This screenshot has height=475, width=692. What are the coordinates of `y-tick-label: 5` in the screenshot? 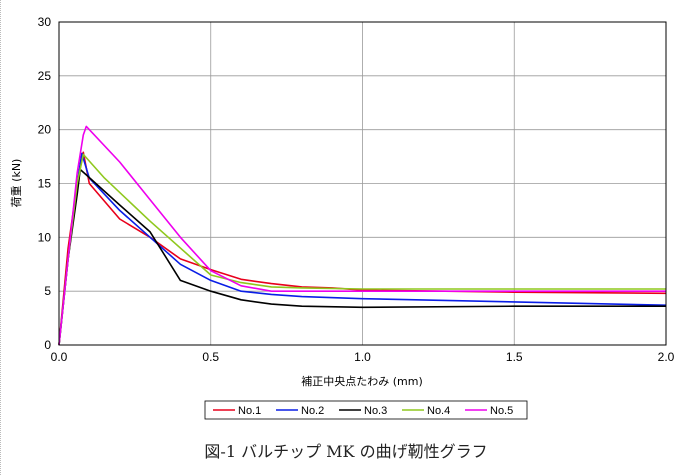 It's located at (47, 291).